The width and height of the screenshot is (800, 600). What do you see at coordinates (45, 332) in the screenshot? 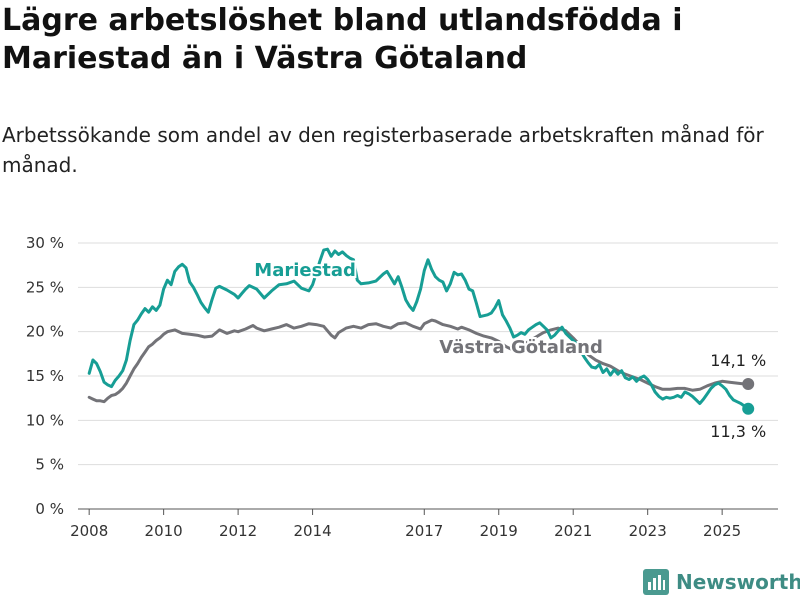
I see `y-tick-label: 20 %` at bounding box center [45, 332].